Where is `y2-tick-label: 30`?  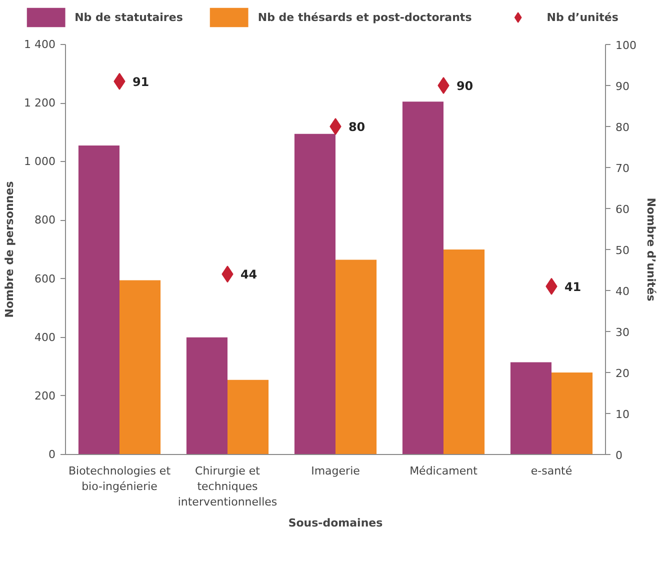 y2-tick-label: 30 is located at coordinates (623, 332).